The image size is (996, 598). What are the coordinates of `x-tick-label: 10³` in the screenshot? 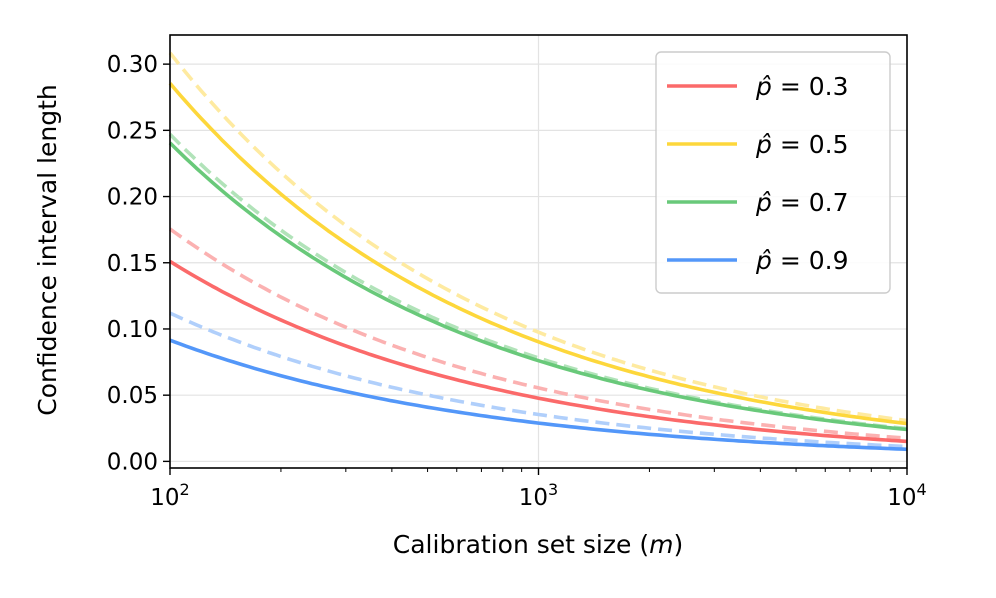 It's located at (538, 495).